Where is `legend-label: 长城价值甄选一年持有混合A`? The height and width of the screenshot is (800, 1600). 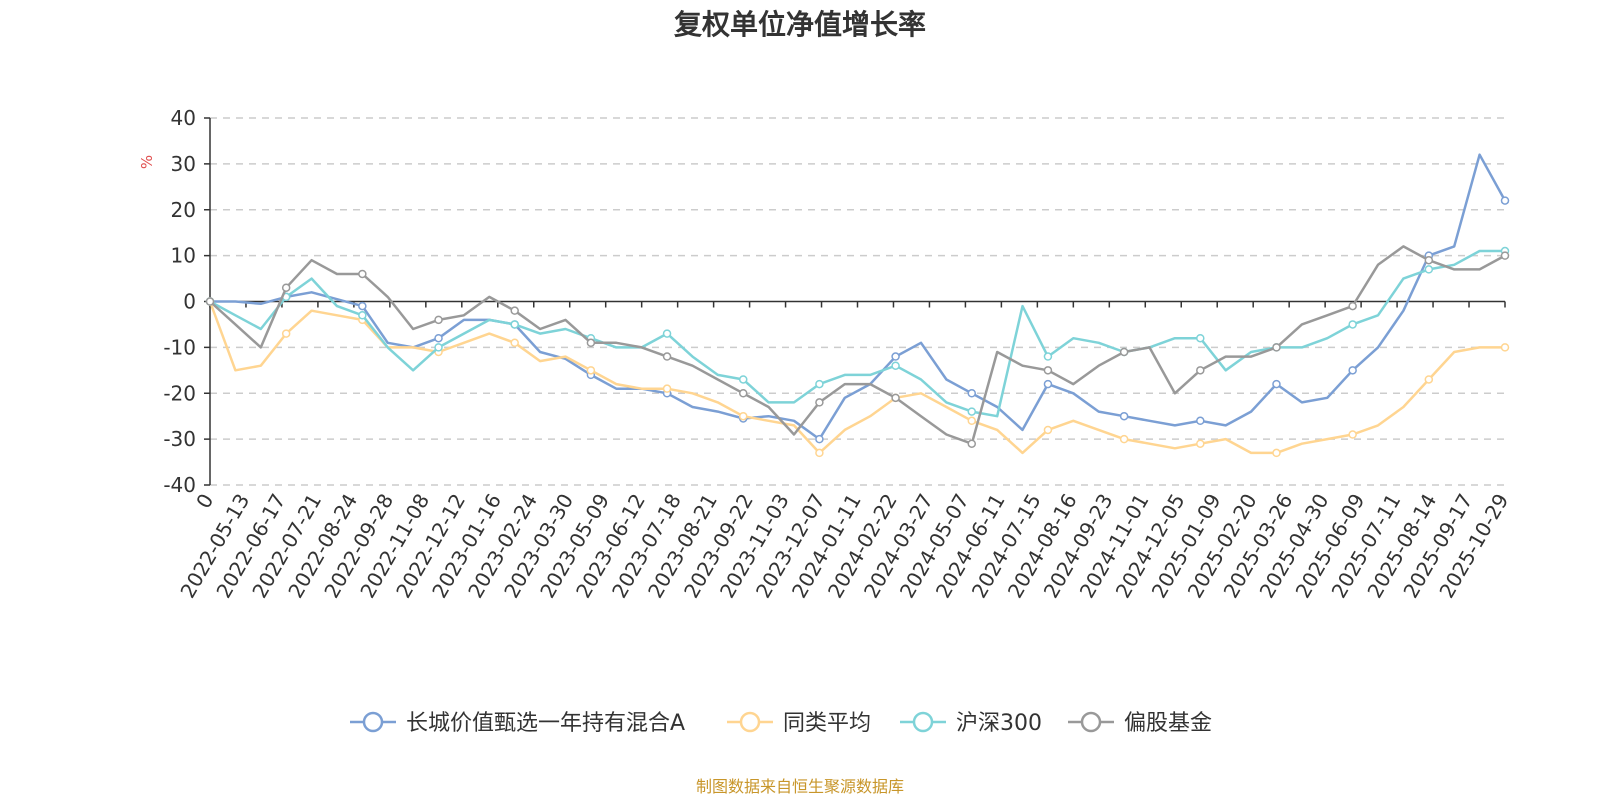
legend-label: 长城价值甄选一年持有混合A is located at coordinates (545, 723).